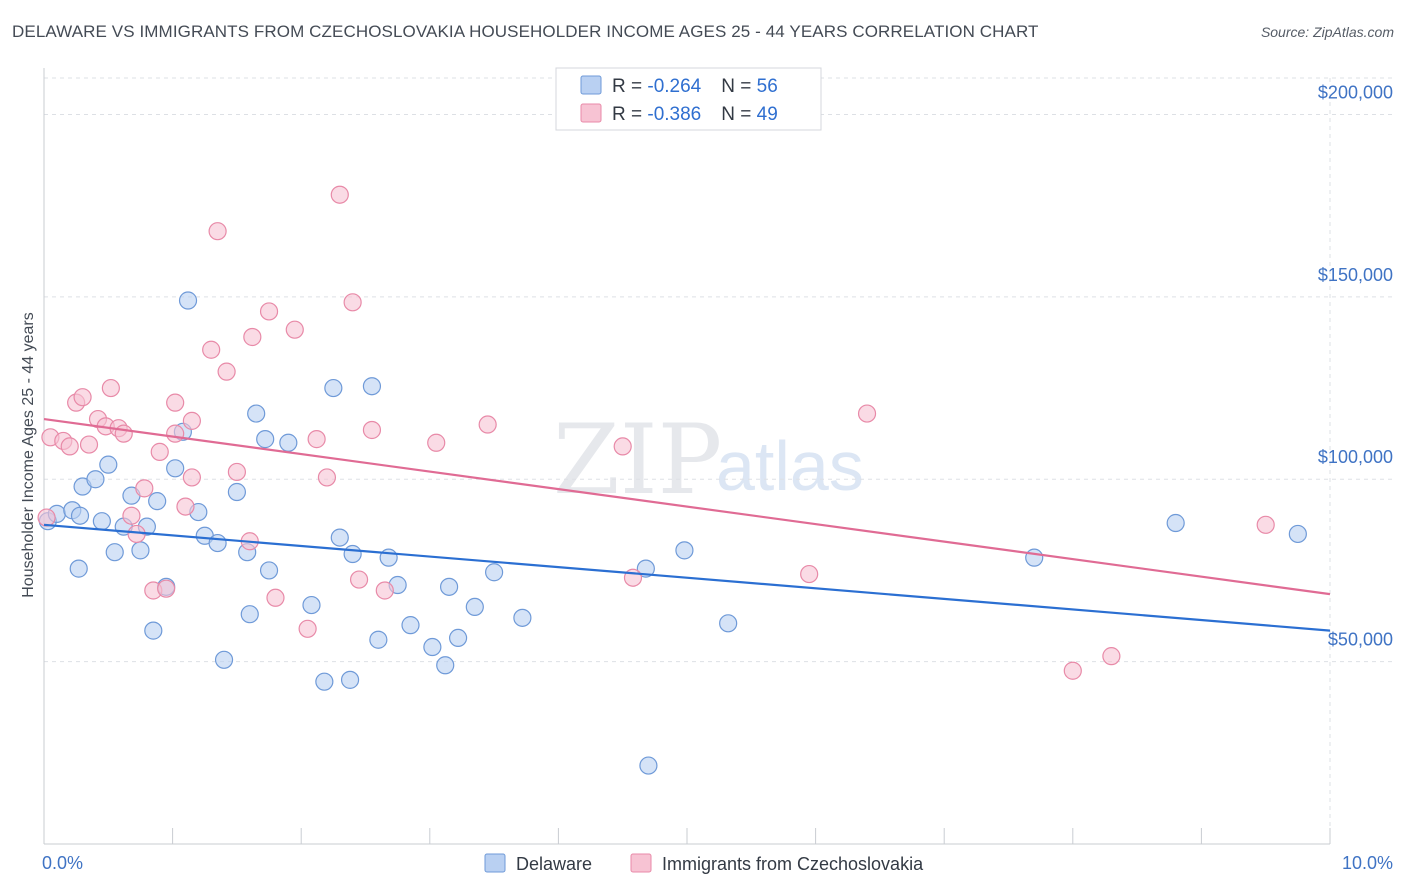 The width and height of the screenshot is (1406, 892). Describe the element at coordinates (591, 85) in the screenshot. I see `legend-swatch-delaware` at that location.